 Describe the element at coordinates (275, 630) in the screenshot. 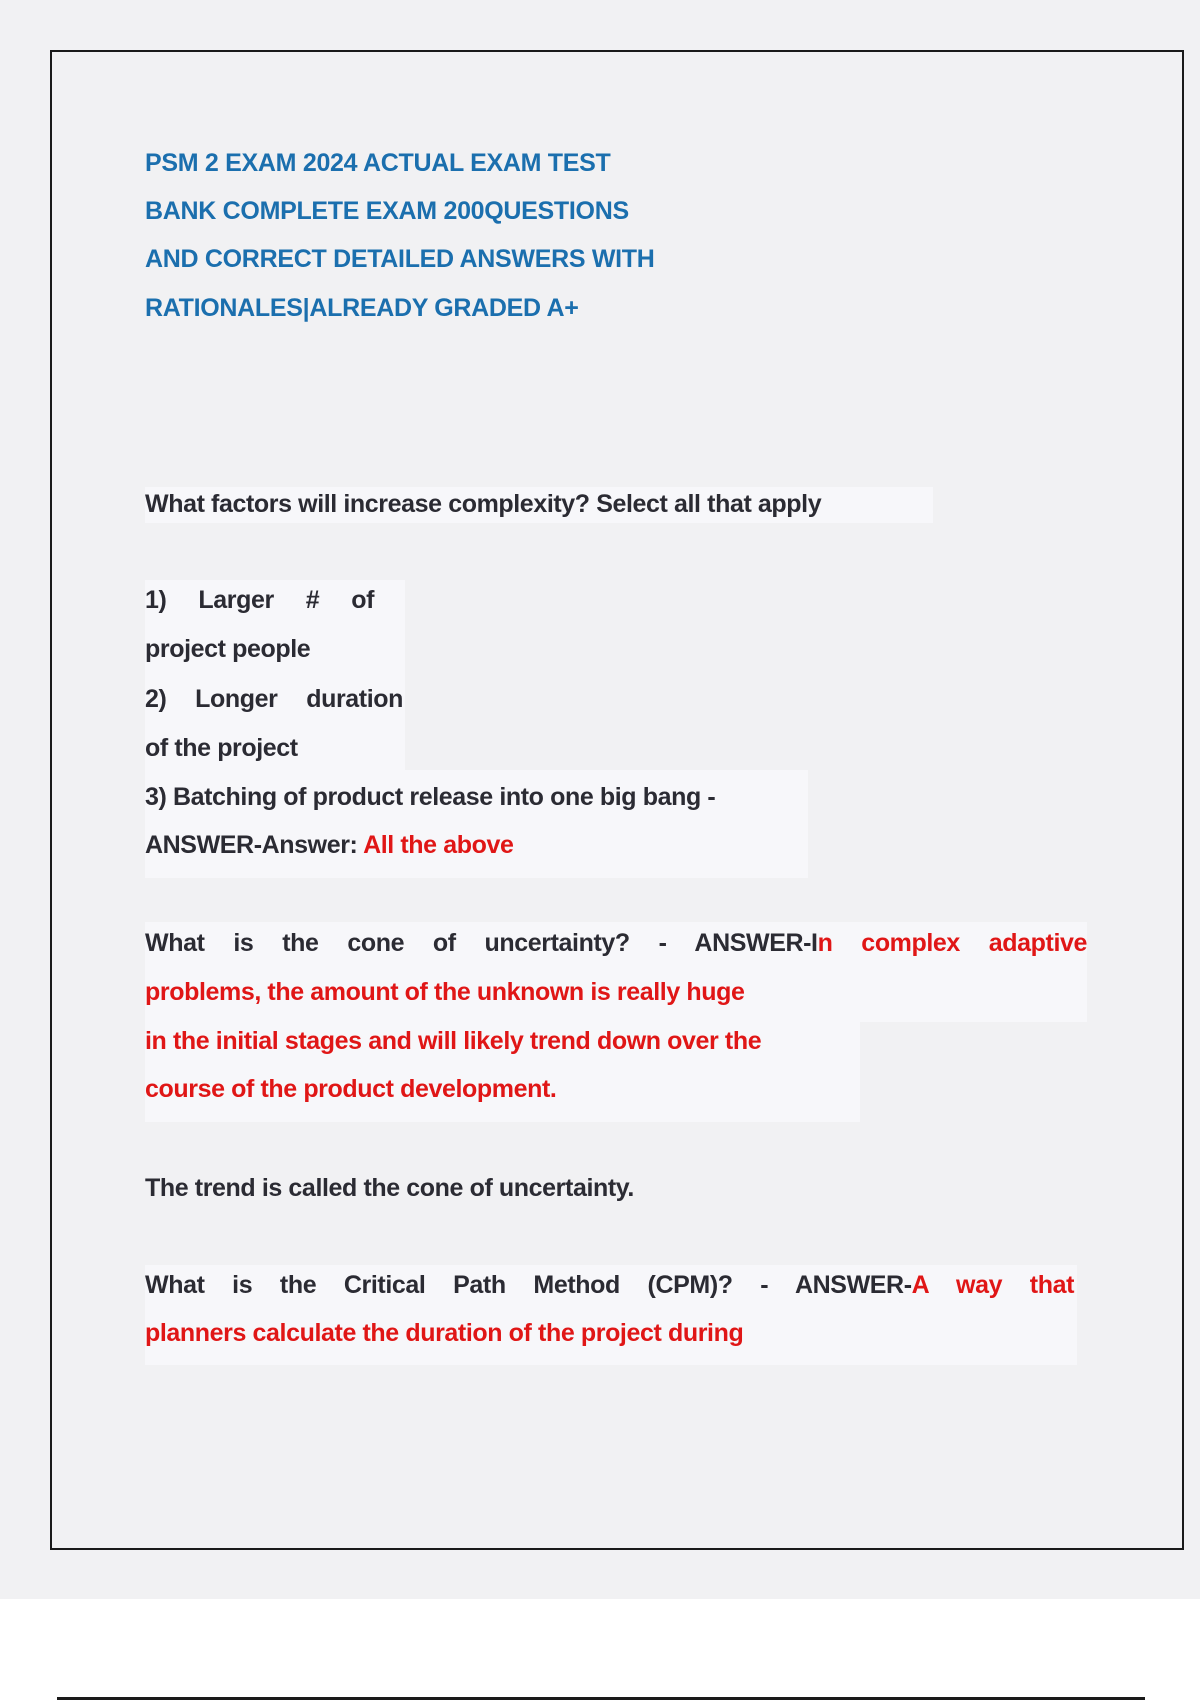

I see `highlight-options` at that location.